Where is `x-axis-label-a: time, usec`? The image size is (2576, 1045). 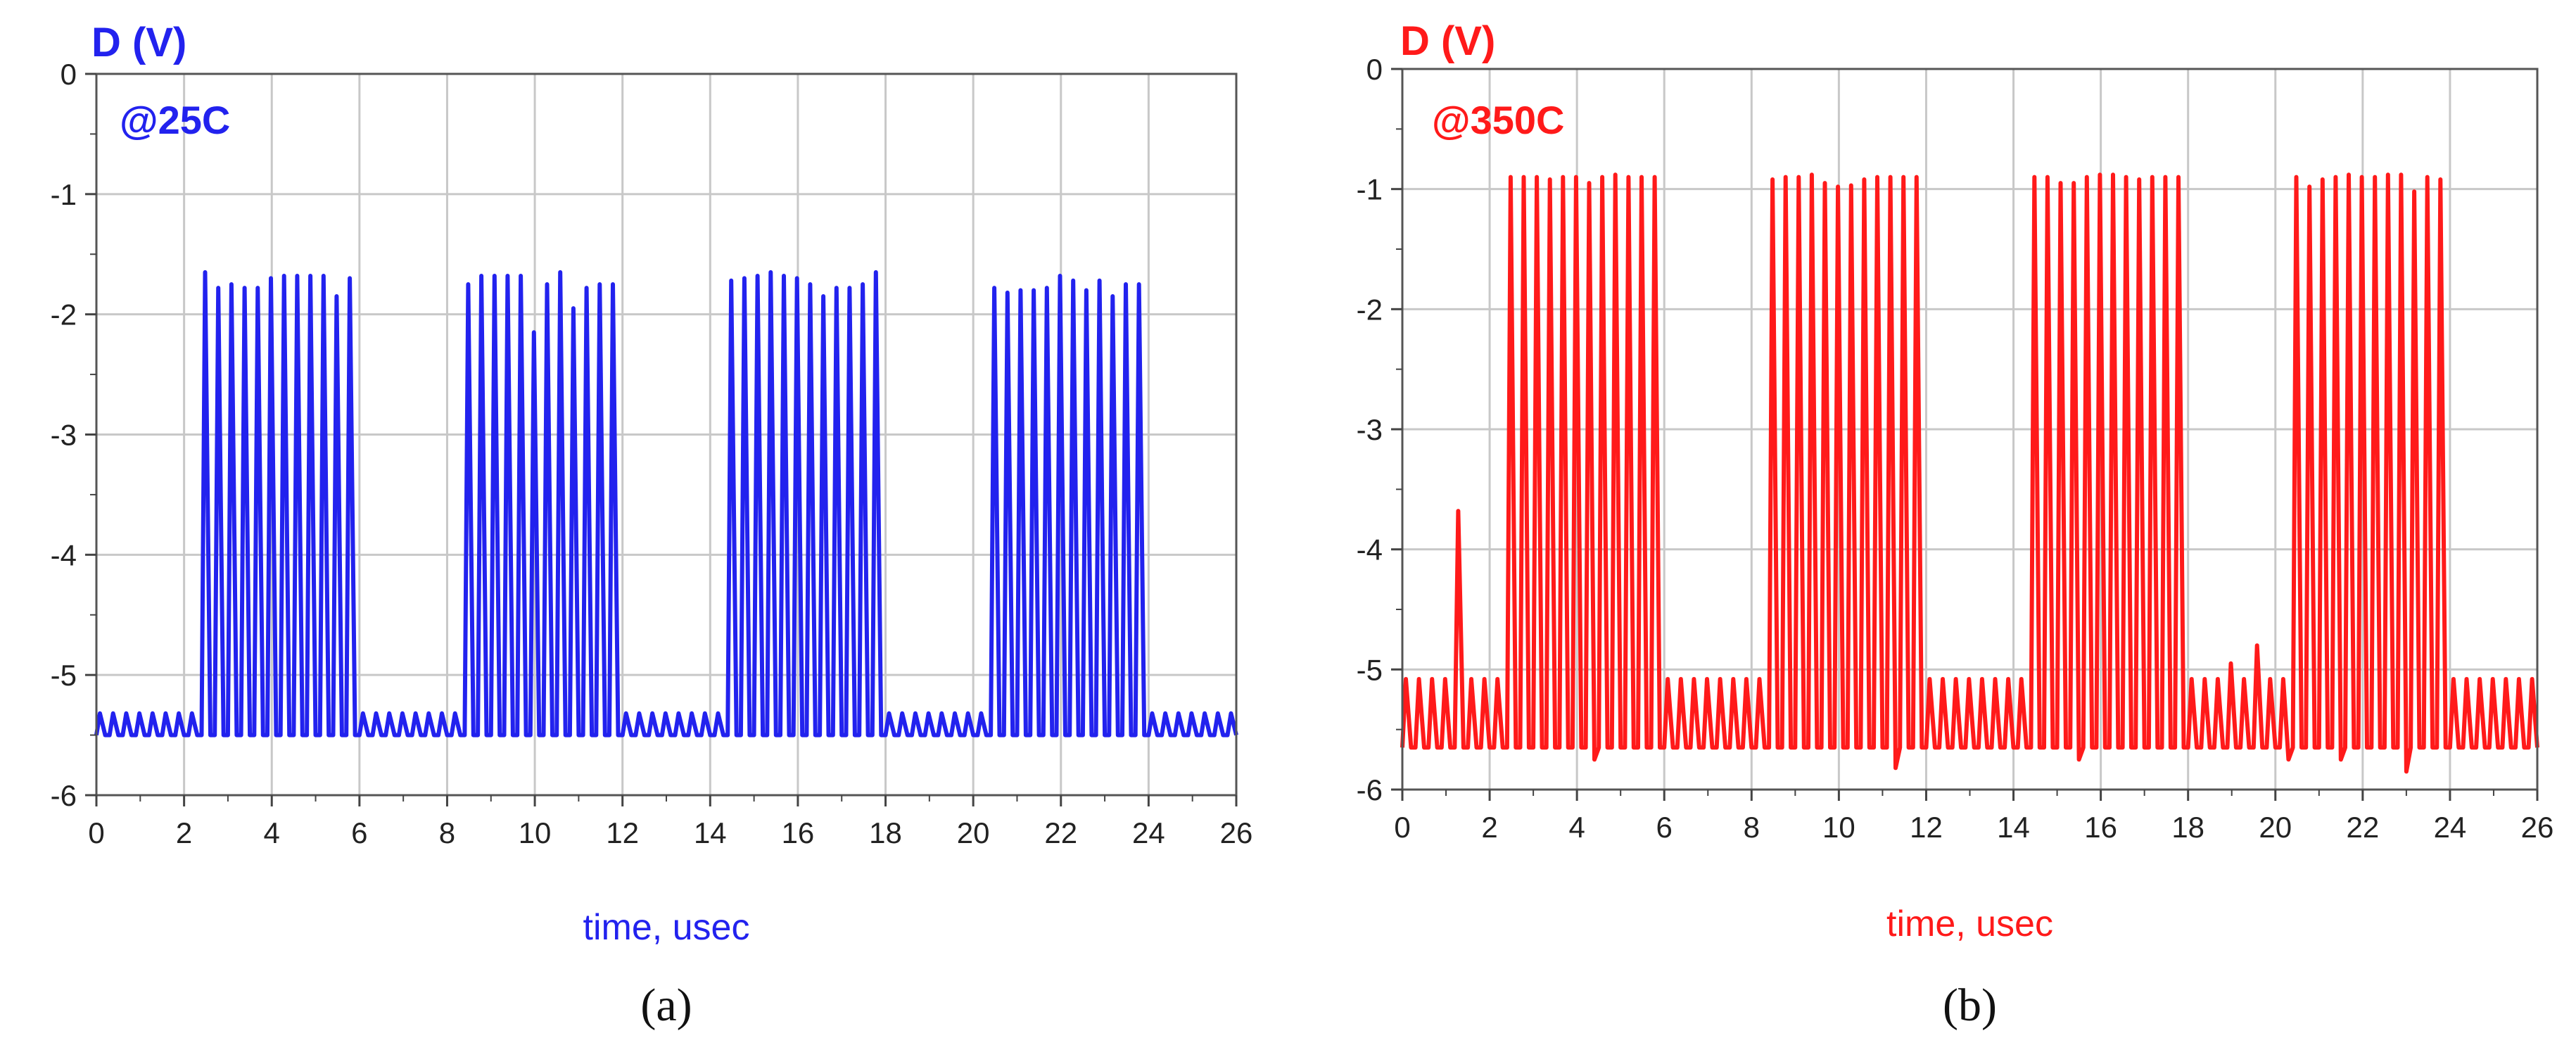 x-axis-label-a: time, usec is located at coordinates (666, 928).